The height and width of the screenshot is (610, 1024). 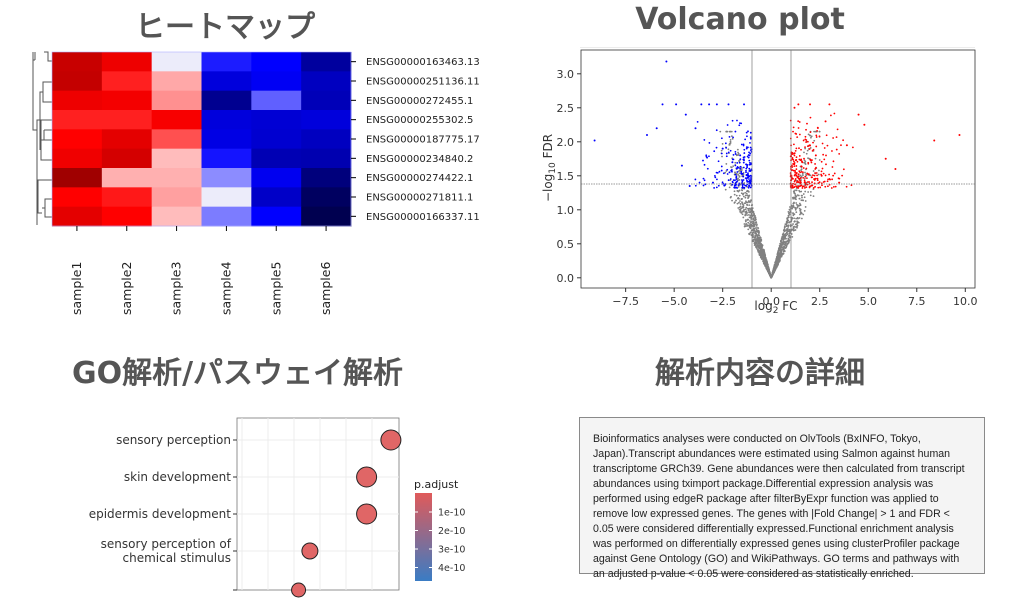 What do you see at coordinates (965, 301) in the screenshot?
I see `svg-text: 10.0` at bounding box center [965, 301].